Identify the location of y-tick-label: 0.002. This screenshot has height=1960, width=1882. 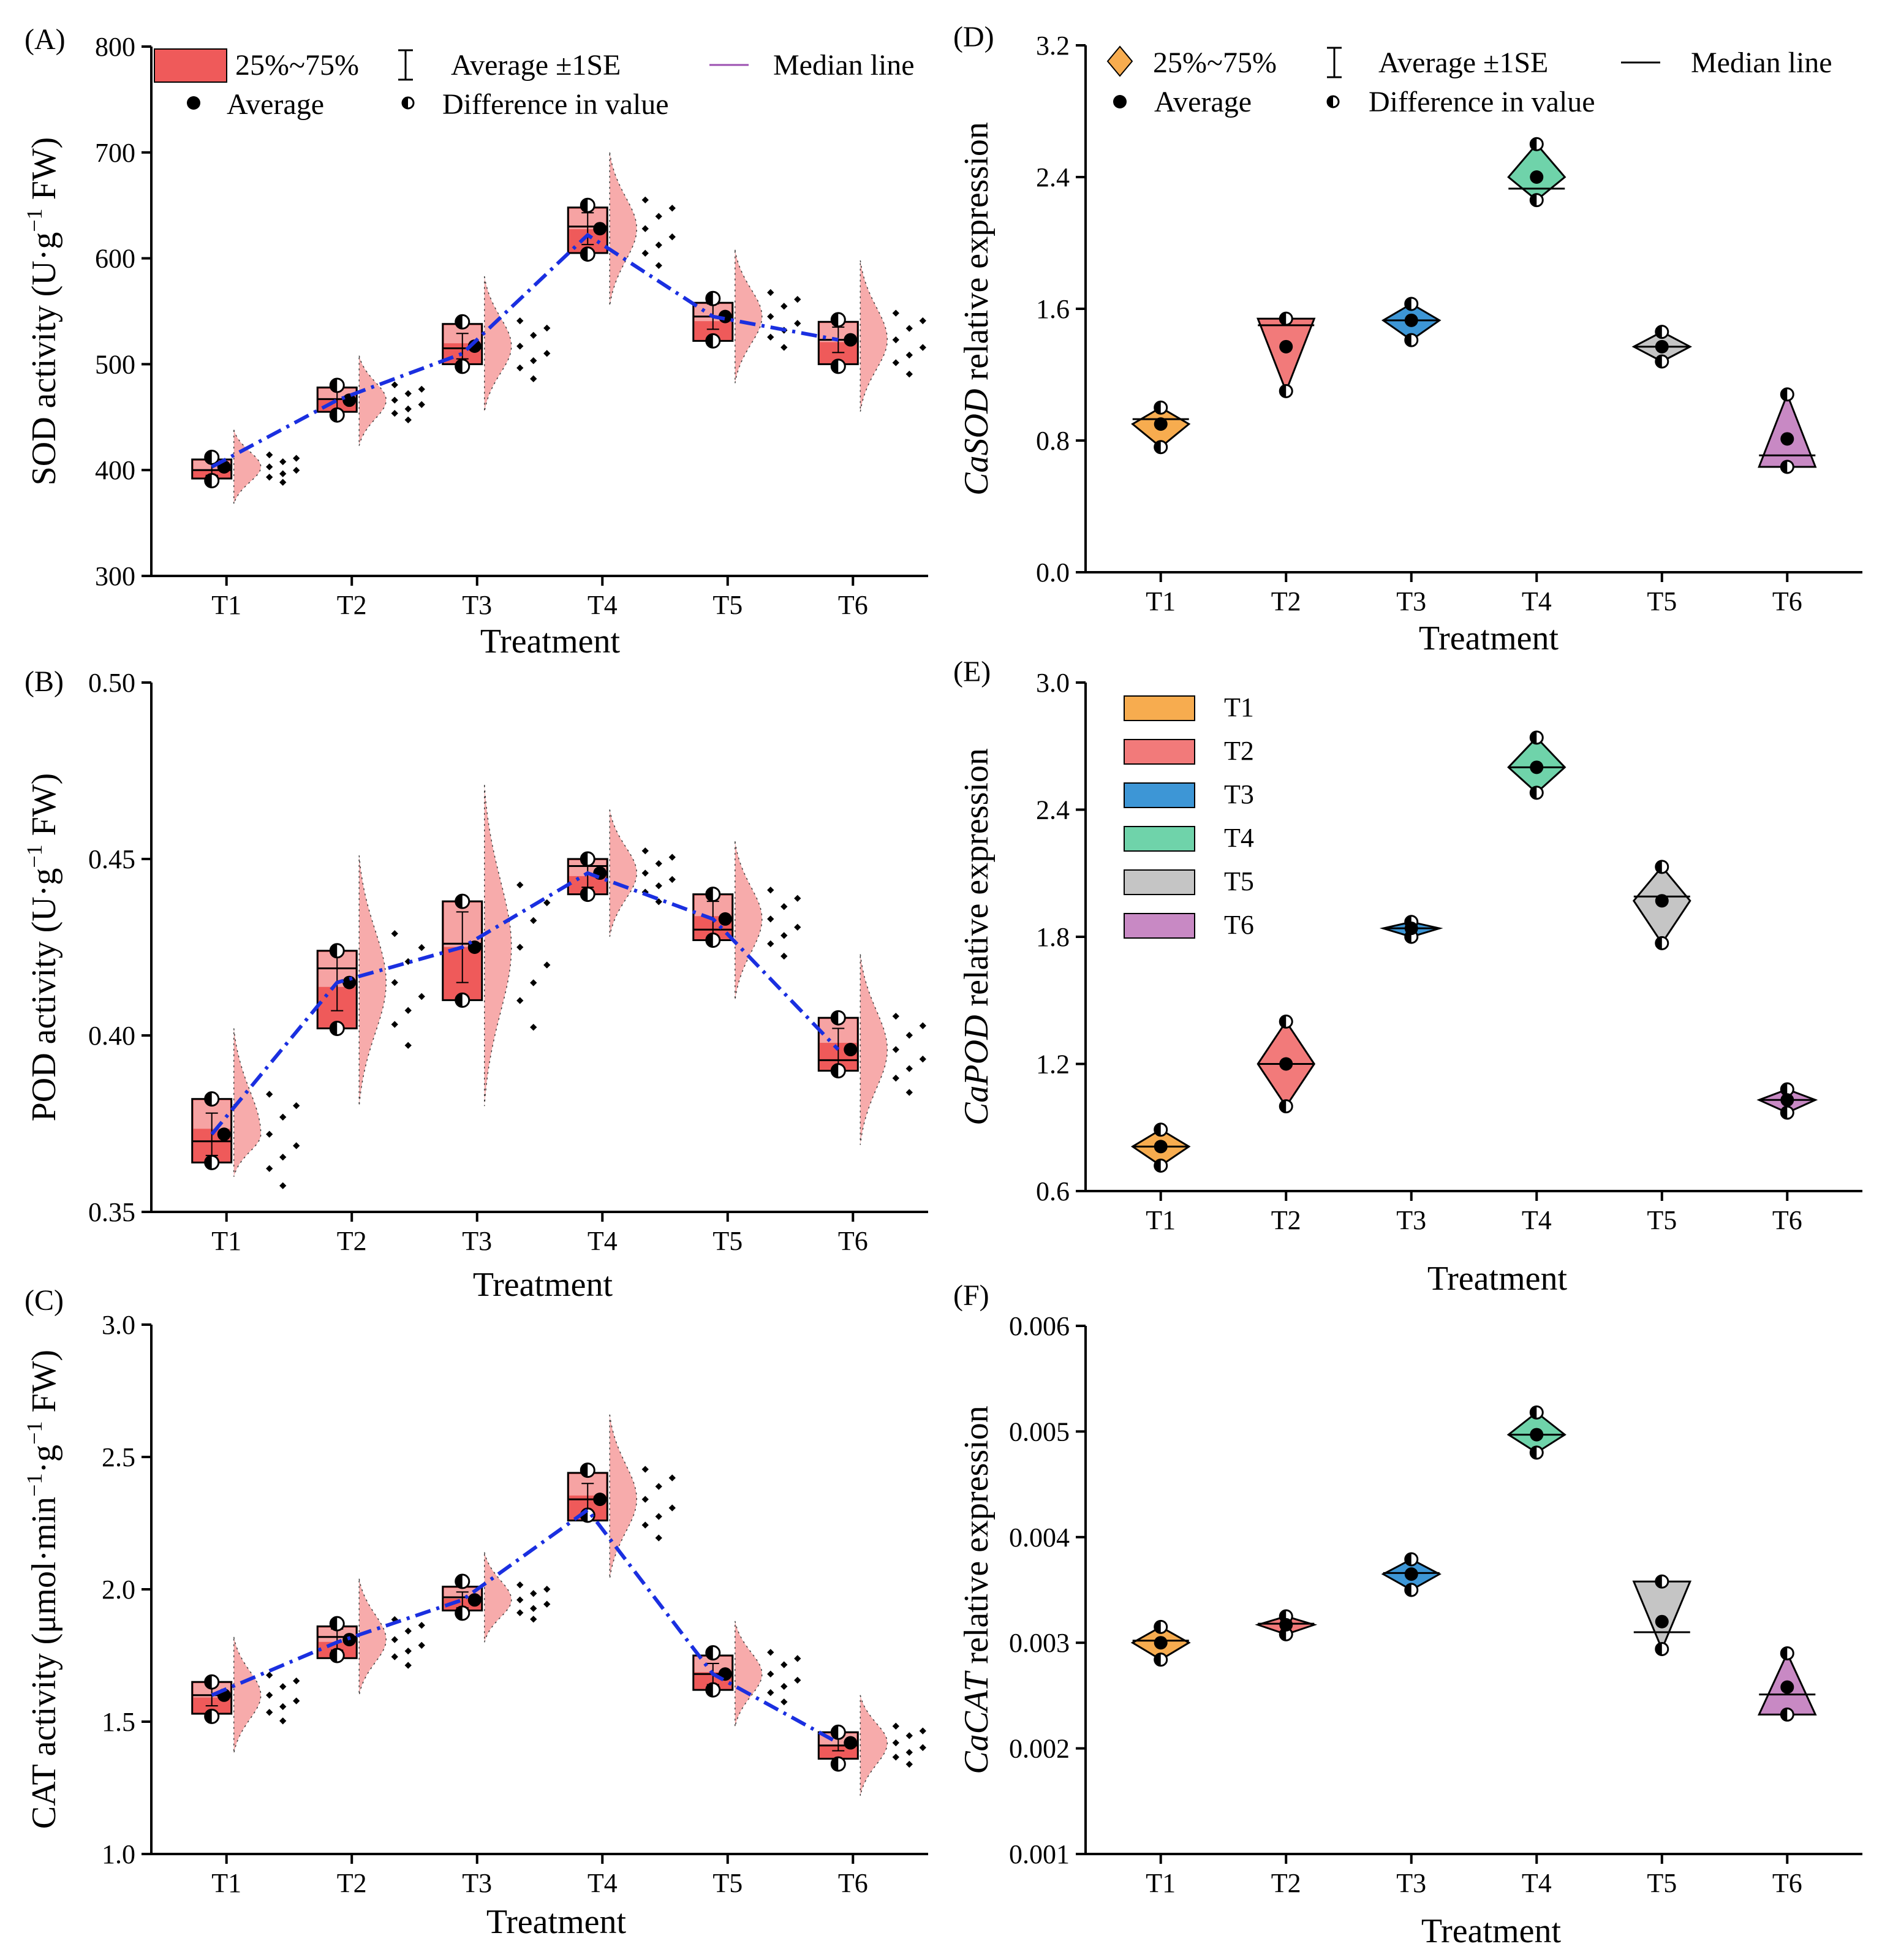
(1039, 1749).